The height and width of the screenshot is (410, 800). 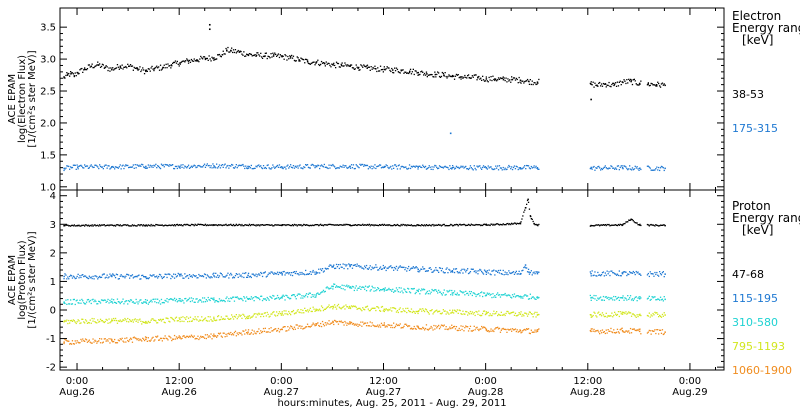 What do you see at coordinates (364, 332) in the screenshot?
I see `series-1060-1900` at bounding box center [364, 332].